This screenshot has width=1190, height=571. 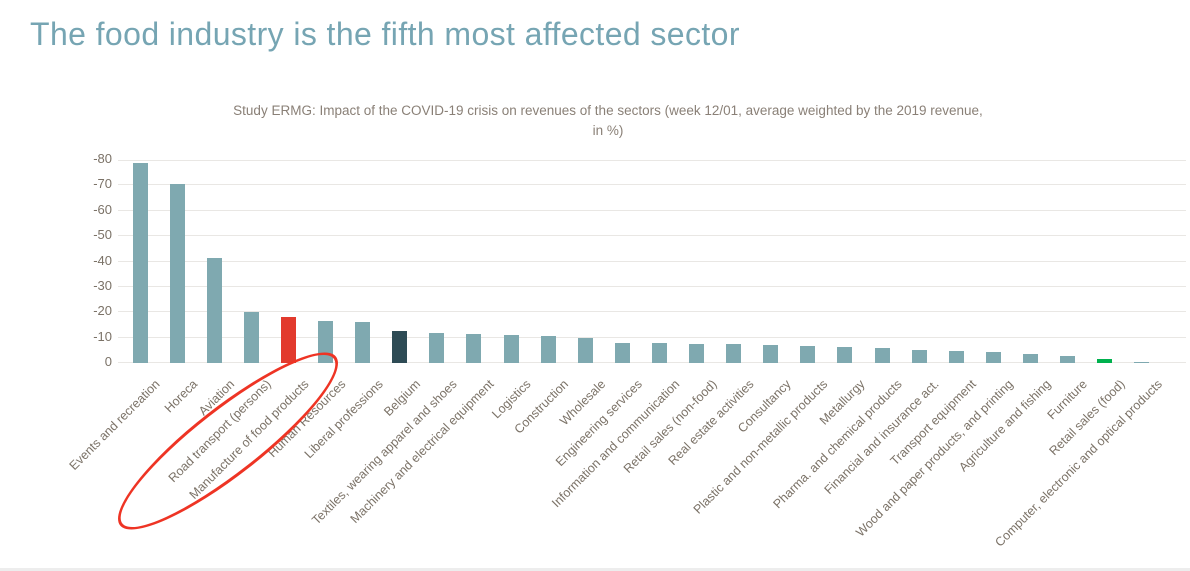 What do you see at coordinates (1105, 361) in the screenshot?
I see `bar-retail-sales-food` at bounding box center [1105, 361].